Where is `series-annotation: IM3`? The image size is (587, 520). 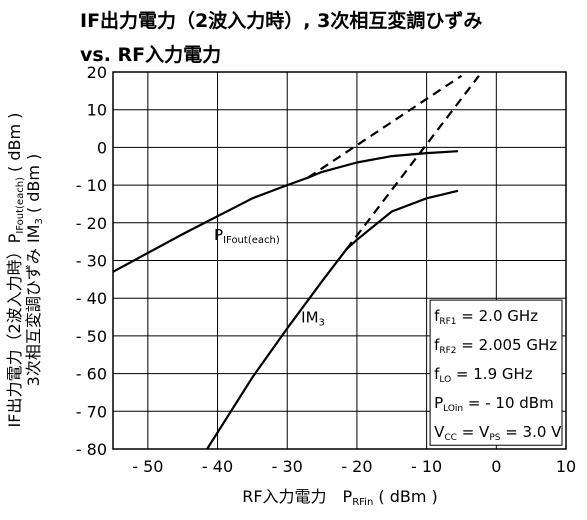 series-annotation: IM3 is located at coordinates (313, 318).